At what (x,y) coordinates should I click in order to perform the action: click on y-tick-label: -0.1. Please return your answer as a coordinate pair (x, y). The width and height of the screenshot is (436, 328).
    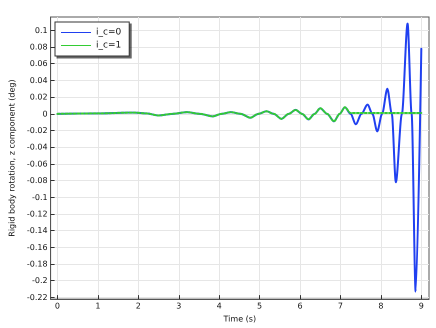
    Looking at the image, I should click on (40, 197).